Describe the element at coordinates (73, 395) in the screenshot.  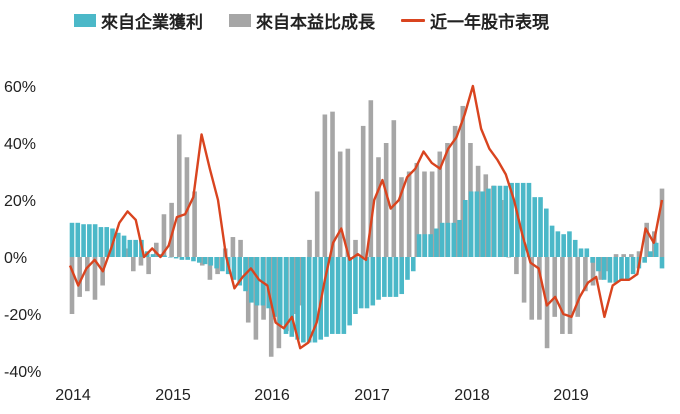
I see `x-tick-label: 2014` at that location.